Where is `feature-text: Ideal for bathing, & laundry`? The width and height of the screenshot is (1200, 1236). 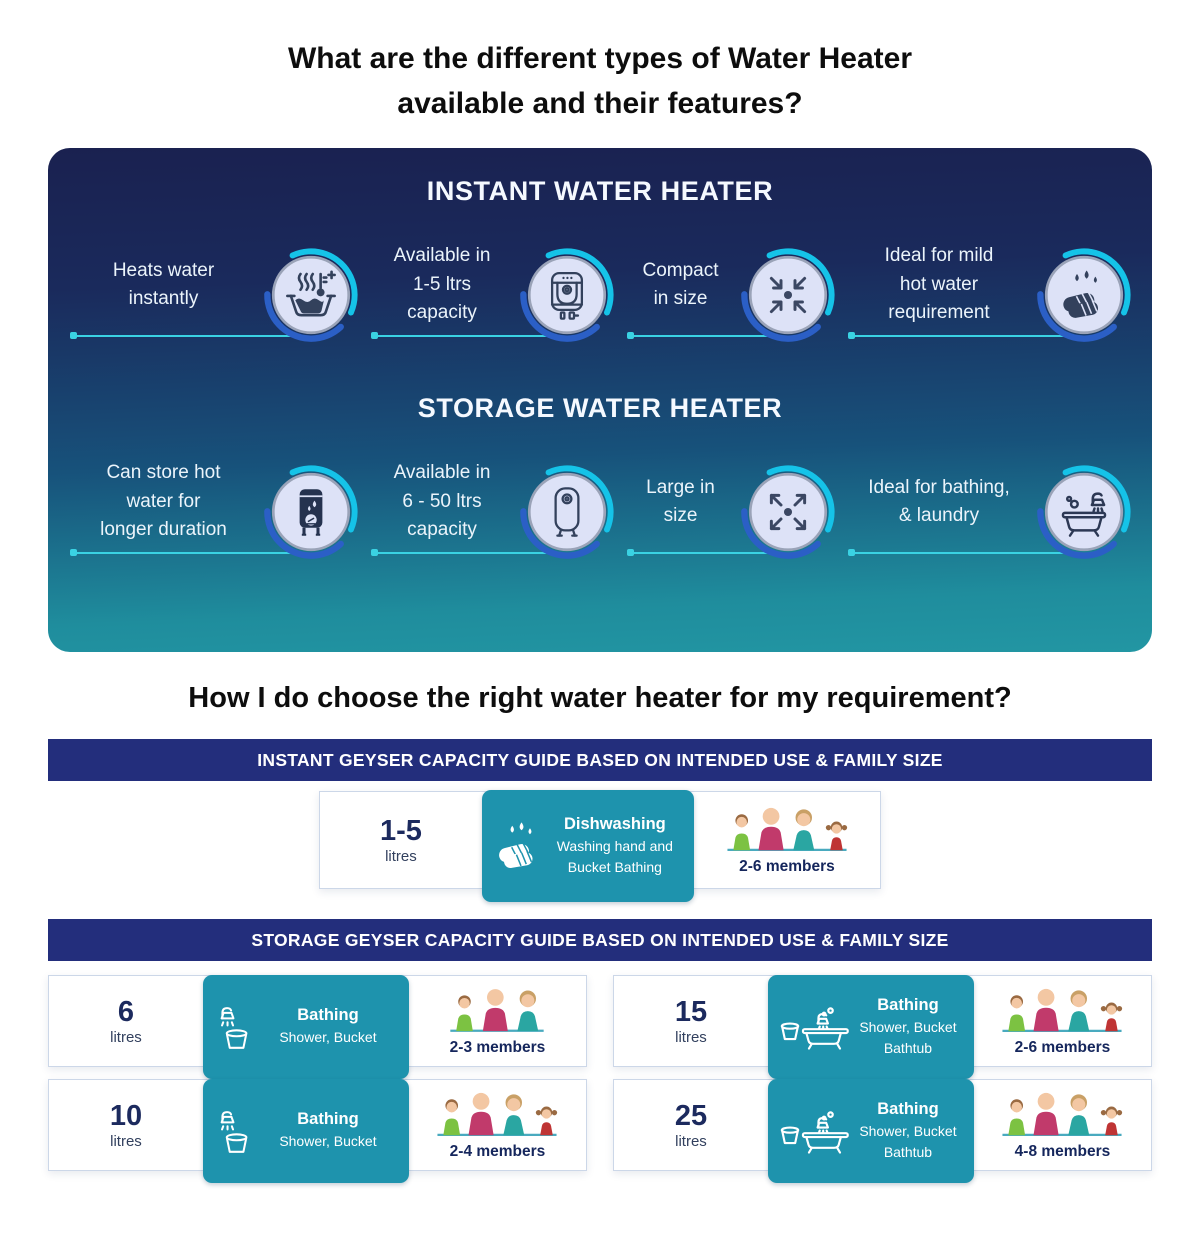 feature-text: Ideal for bathing, & laundry is located at coordinates (939, 512).